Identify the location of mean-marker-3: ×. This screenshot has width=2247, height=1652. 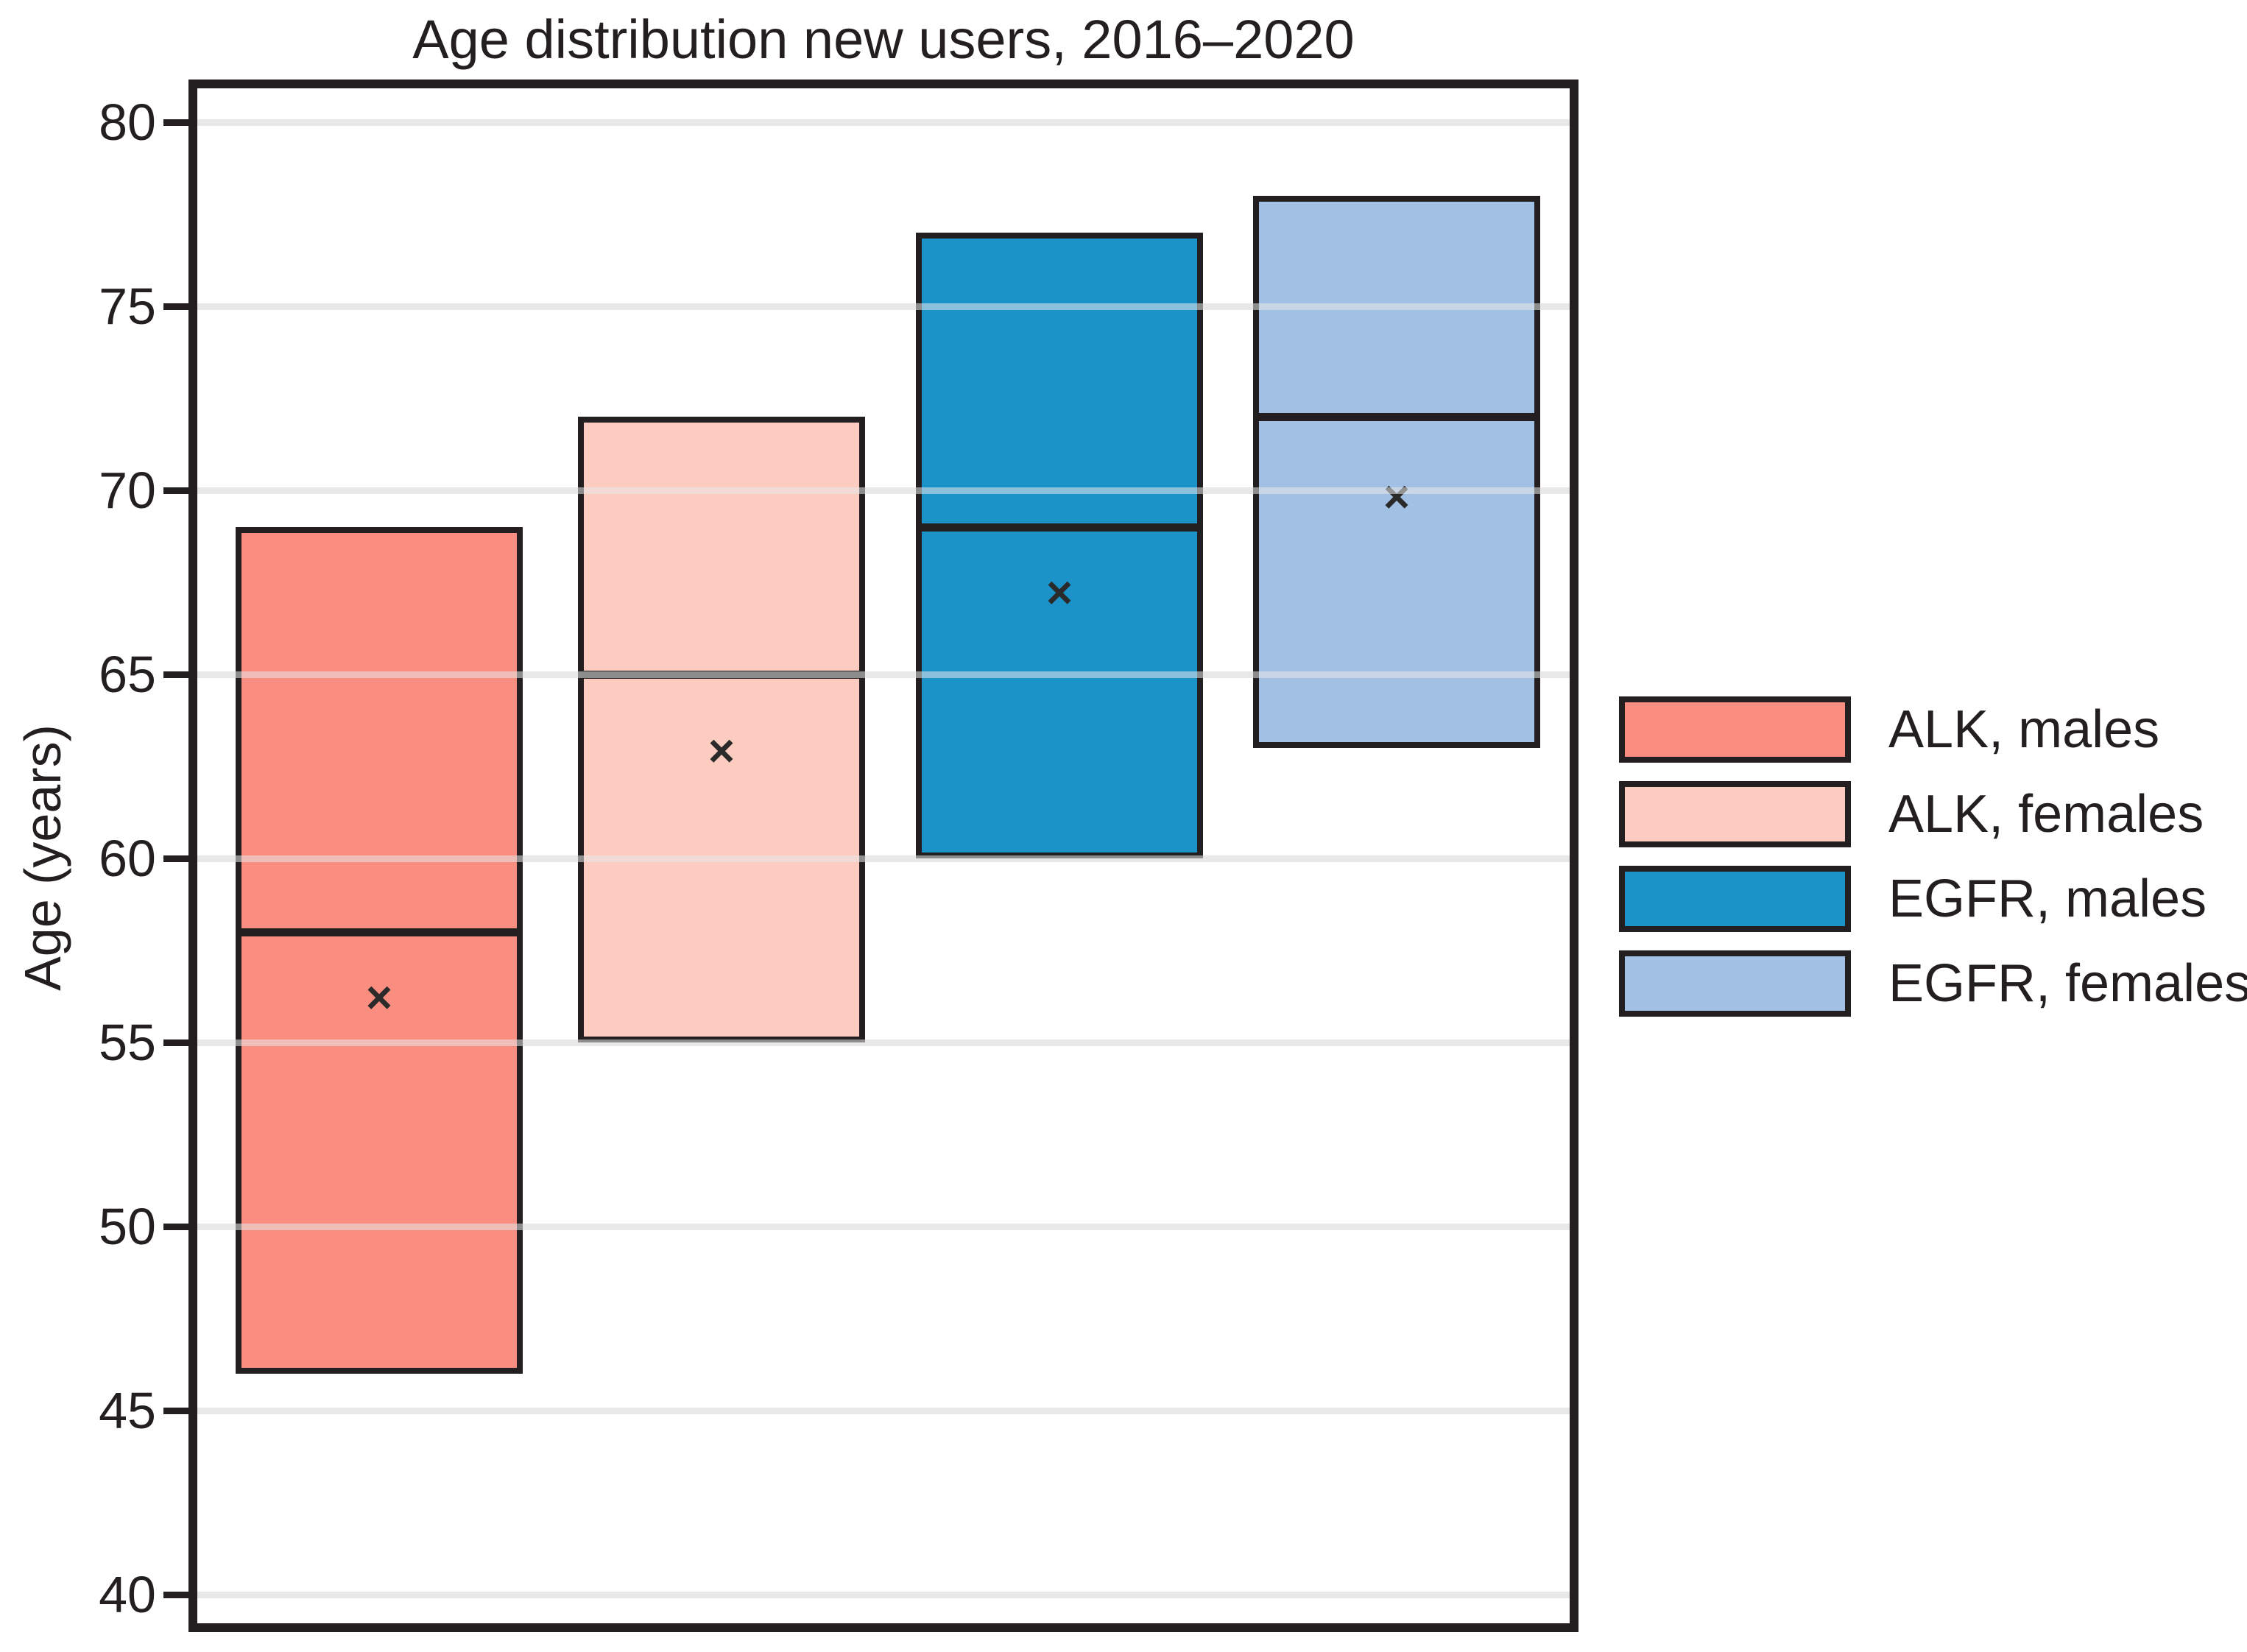
(1397, 497).